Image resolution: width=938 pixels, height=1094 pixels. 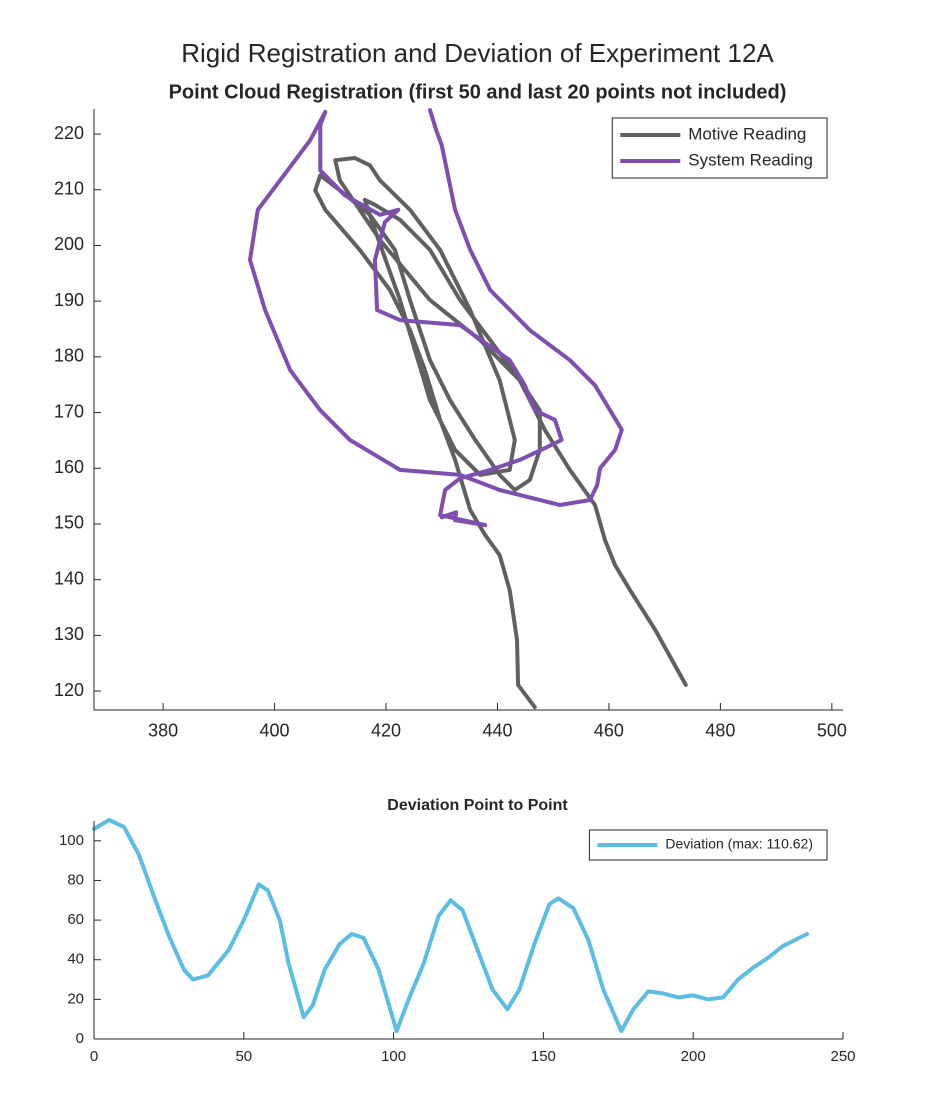 I want to click on x-tick-label: 480, so click(x=720, y=730).